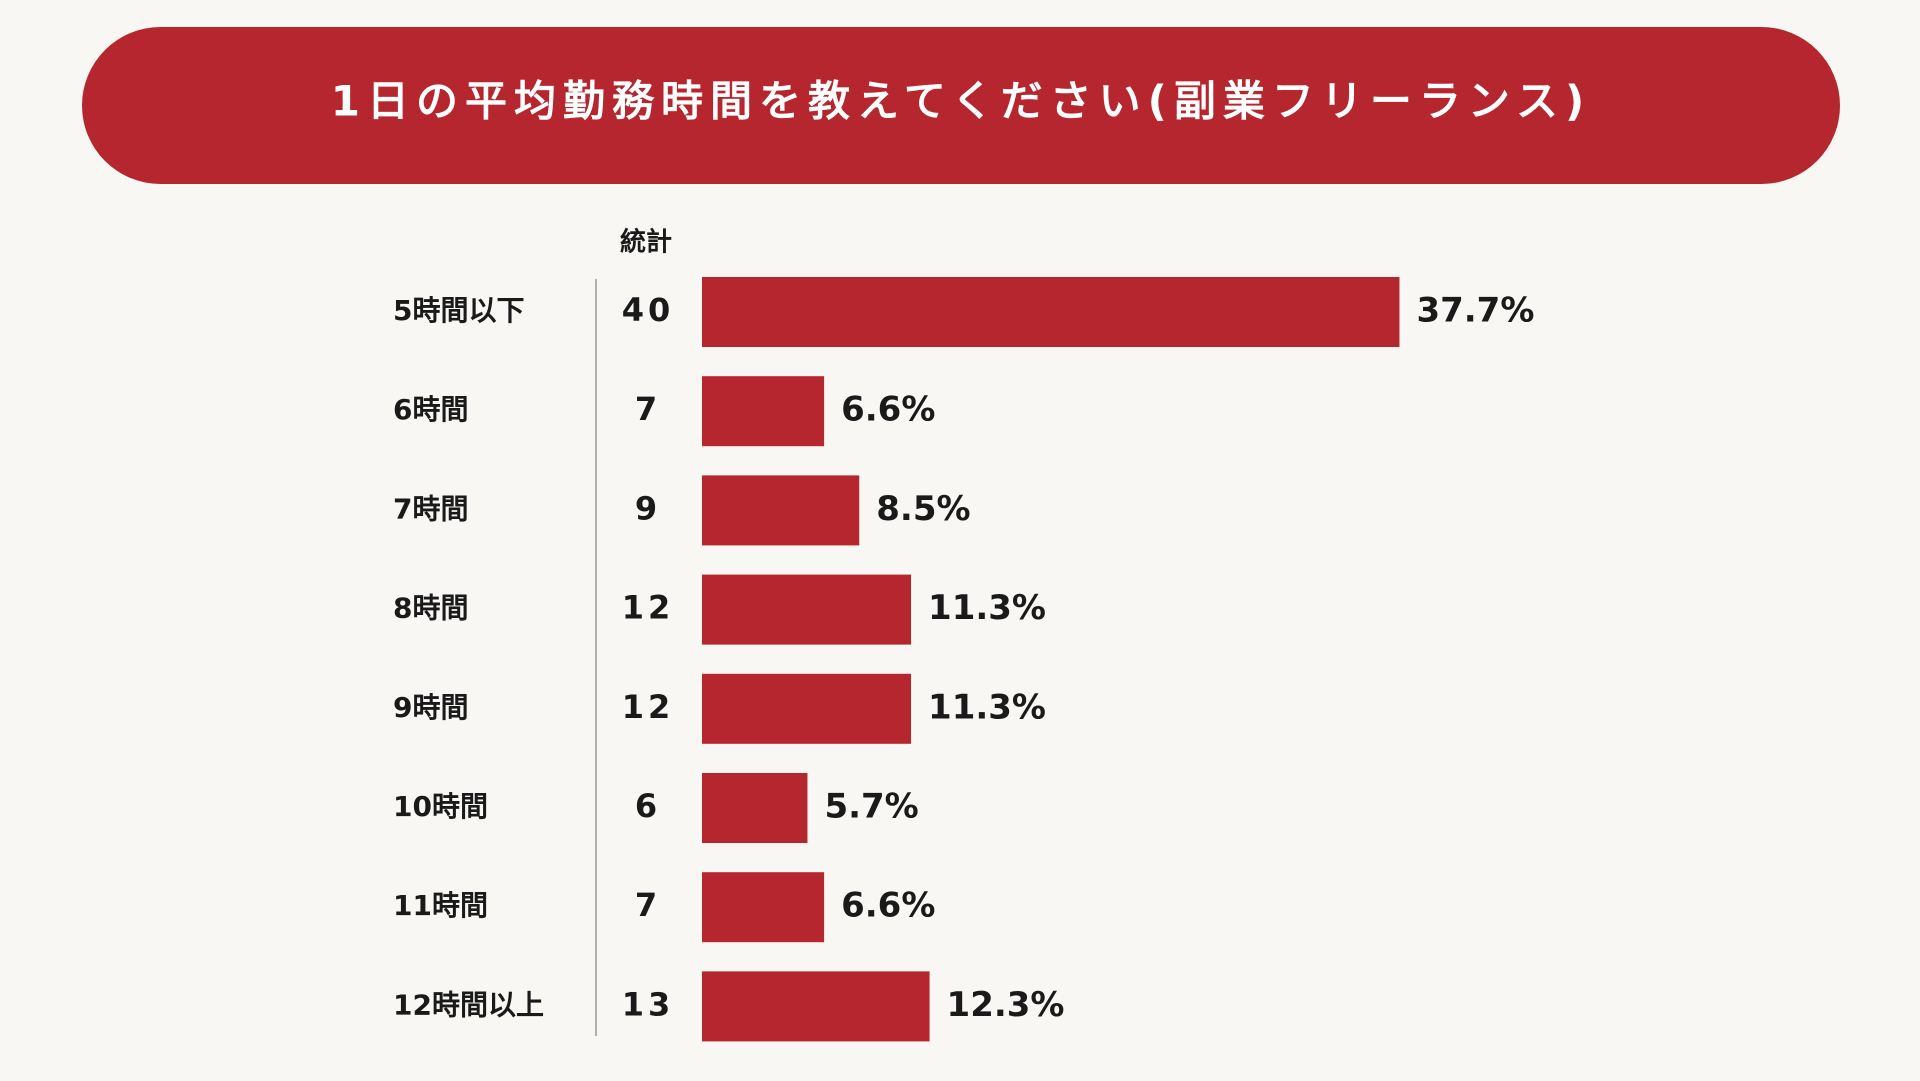 The image size is (1920, 1081). I want to click on value-label: 37.7%, so click(1475, 311).